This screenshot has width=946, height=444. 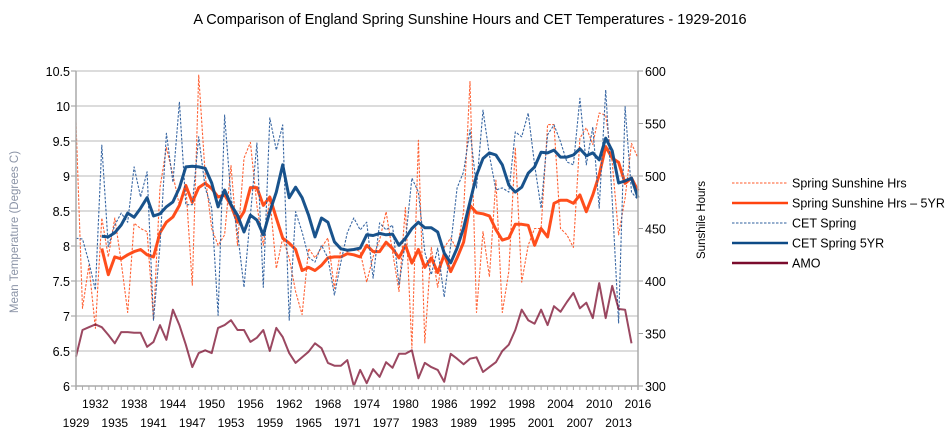 What do you see at coordinates (580, 423) in the screenshot?
I see `x-tick-label: 2007` at bounding box center [580, 423].